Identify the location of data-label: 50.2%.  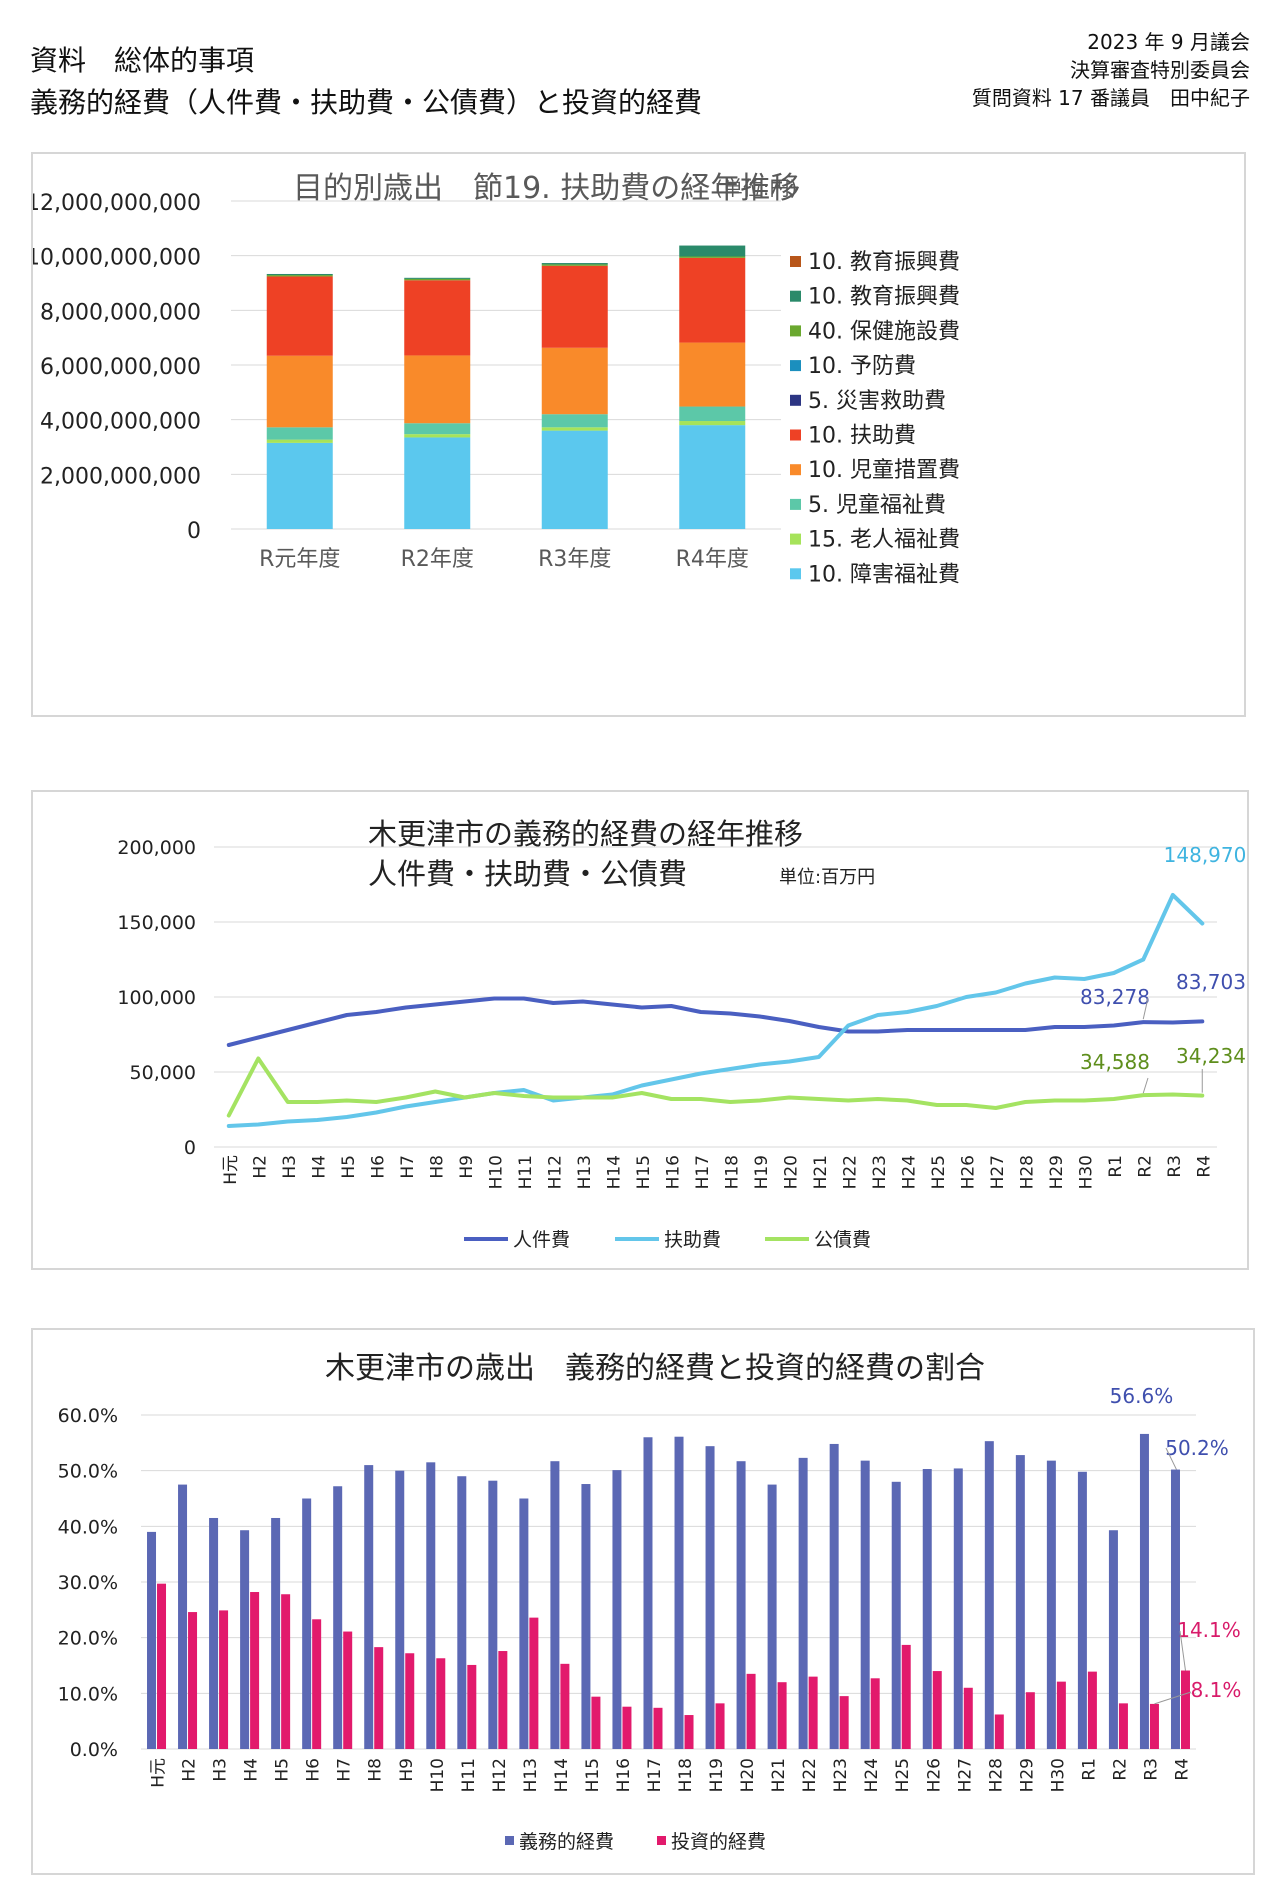
(1197, 1448).